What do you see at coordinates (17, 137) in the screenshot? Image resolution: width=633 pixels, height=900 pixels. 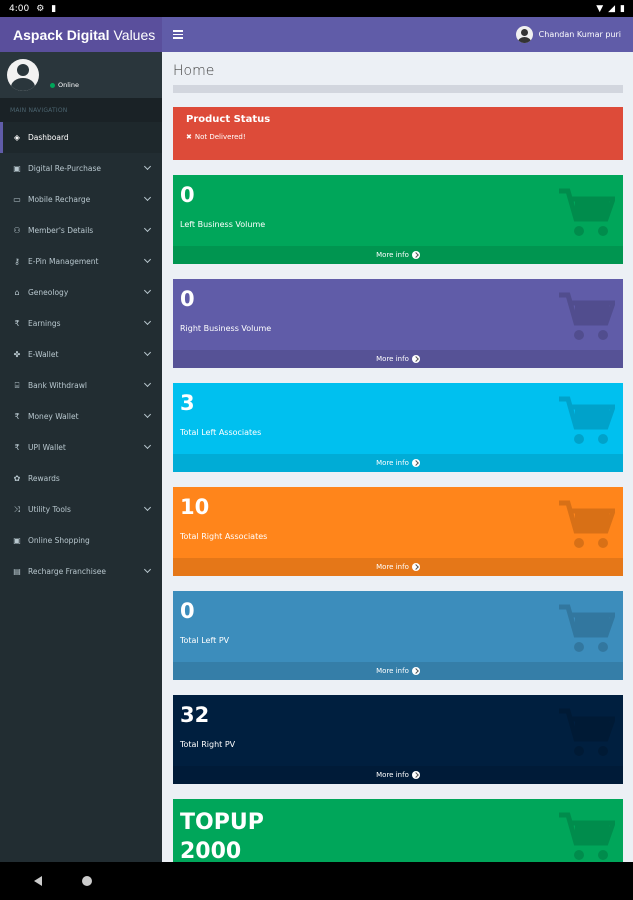 I see `dashboard-icon: ◈` at bounding box center [17, 137].